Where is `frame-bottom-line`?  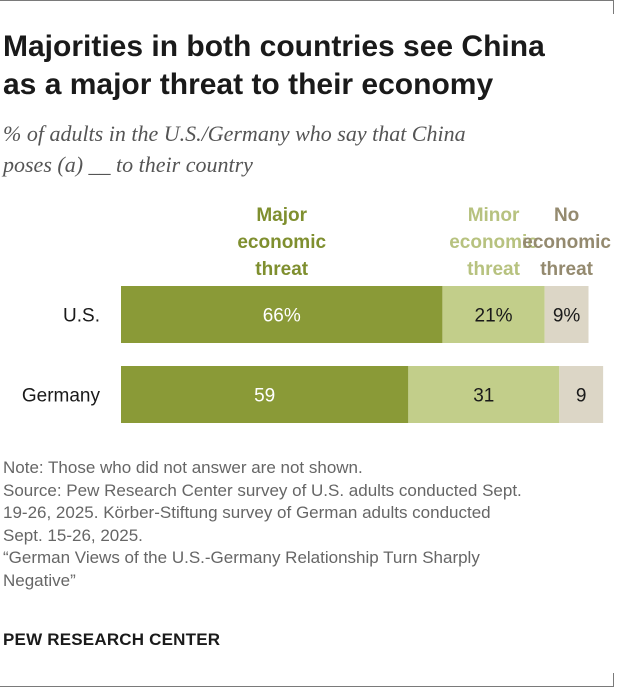
frame-bottom-line is located at coordinates (307, 686).